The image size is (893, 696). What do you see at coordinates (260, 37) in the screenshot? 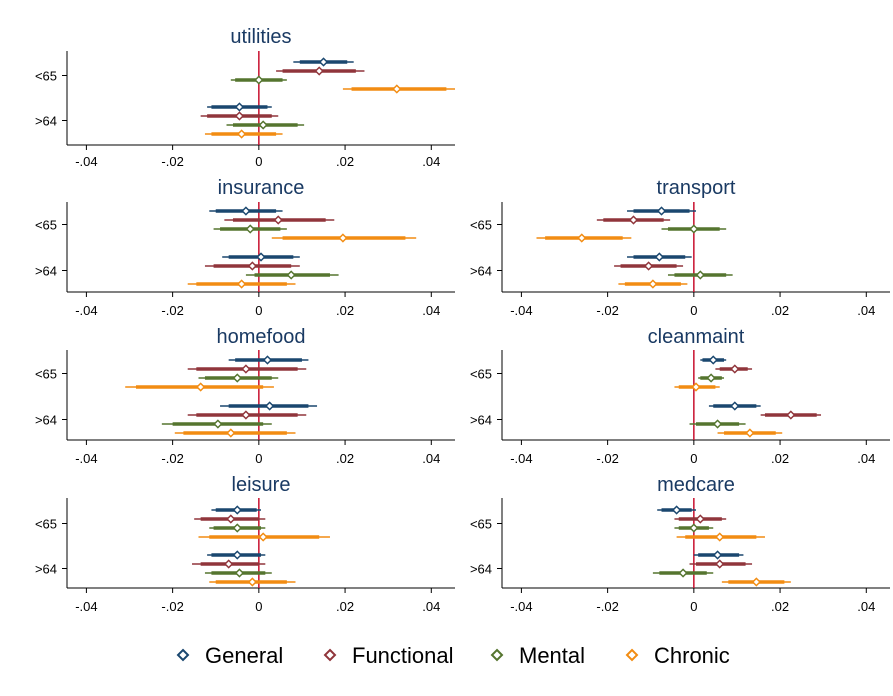
I see `panel-title-utilities: utilities` at bounding box center [260, 37].